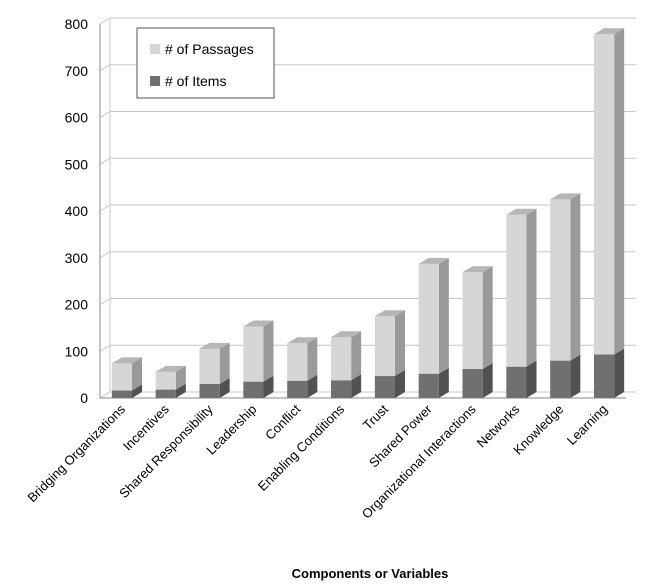 The height and width of the screenshot is (584, 646). I want to click on legend-label-items: # of Items, so click(195, 81).